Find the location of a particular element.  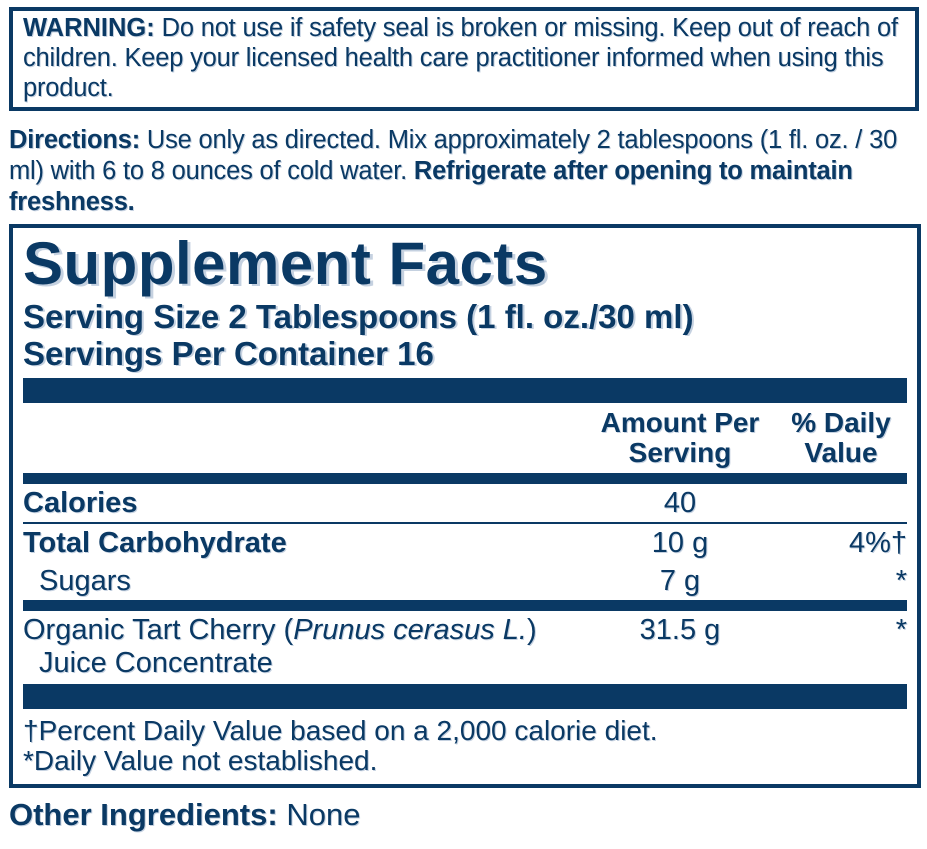

supplement-facts-title: Supplement Facts is located at coordinates (285, 263).